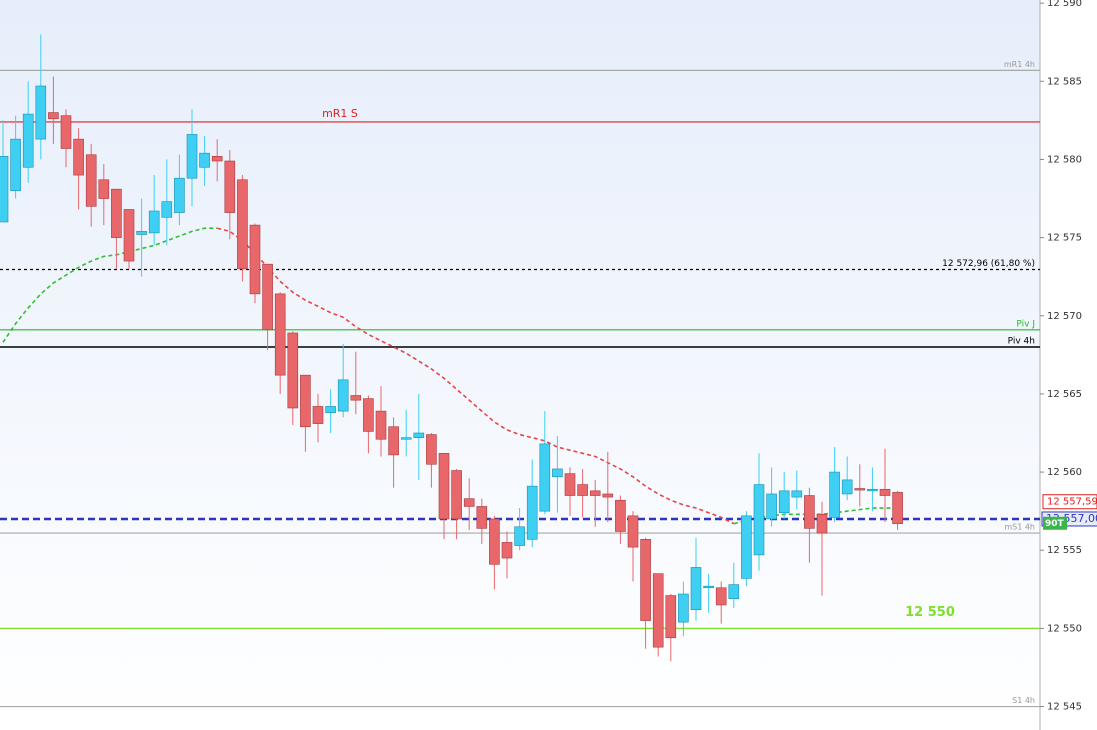  I want to click on moving-average, so click(110, 285).